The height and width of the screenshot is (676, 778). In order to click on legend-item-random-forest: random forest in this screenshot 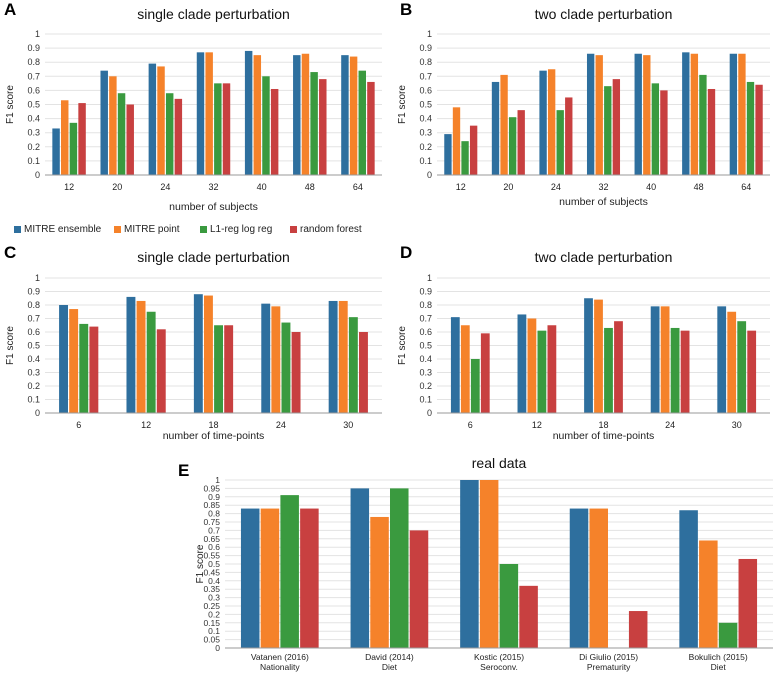, I will do `click(326, 229)`.